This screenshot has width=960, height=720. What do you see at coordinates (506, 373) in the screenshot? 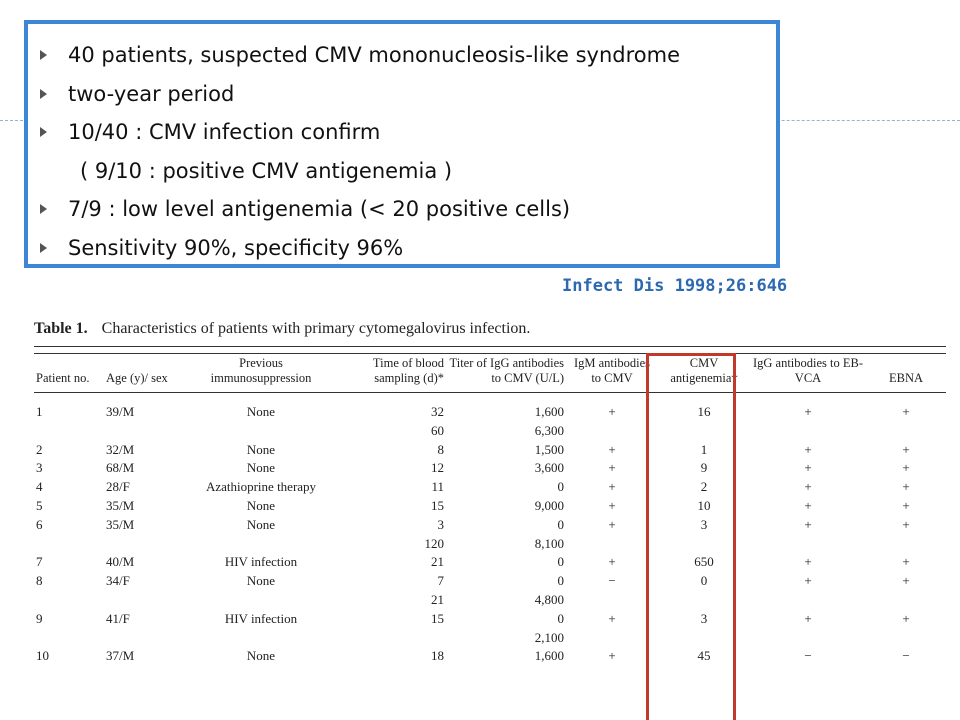
I see `column-header: Titer of IgG antibodies to CMV (U/L)` at bounding box center [506, 373].